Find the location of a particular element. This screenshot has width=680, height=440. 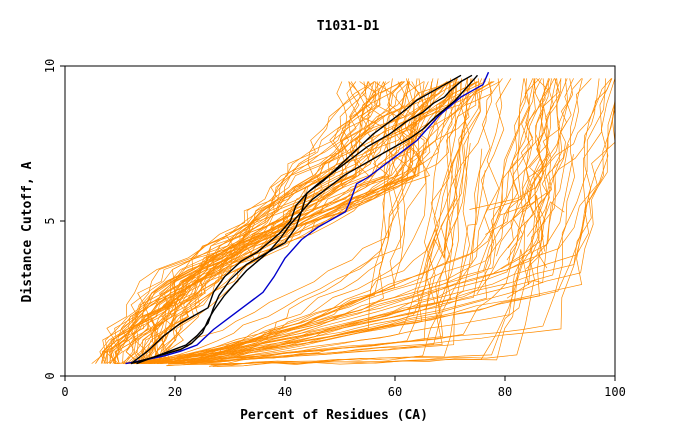

x-tick-label: 20 is located at coordinates (175, 392).